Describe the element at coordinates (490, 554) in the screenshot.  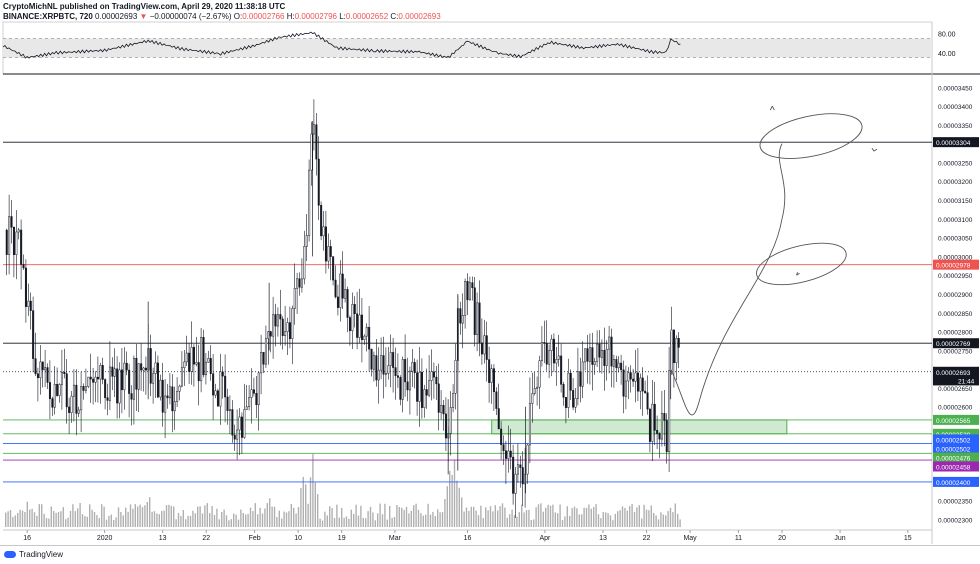
I see `footer: TradingView` at that location.